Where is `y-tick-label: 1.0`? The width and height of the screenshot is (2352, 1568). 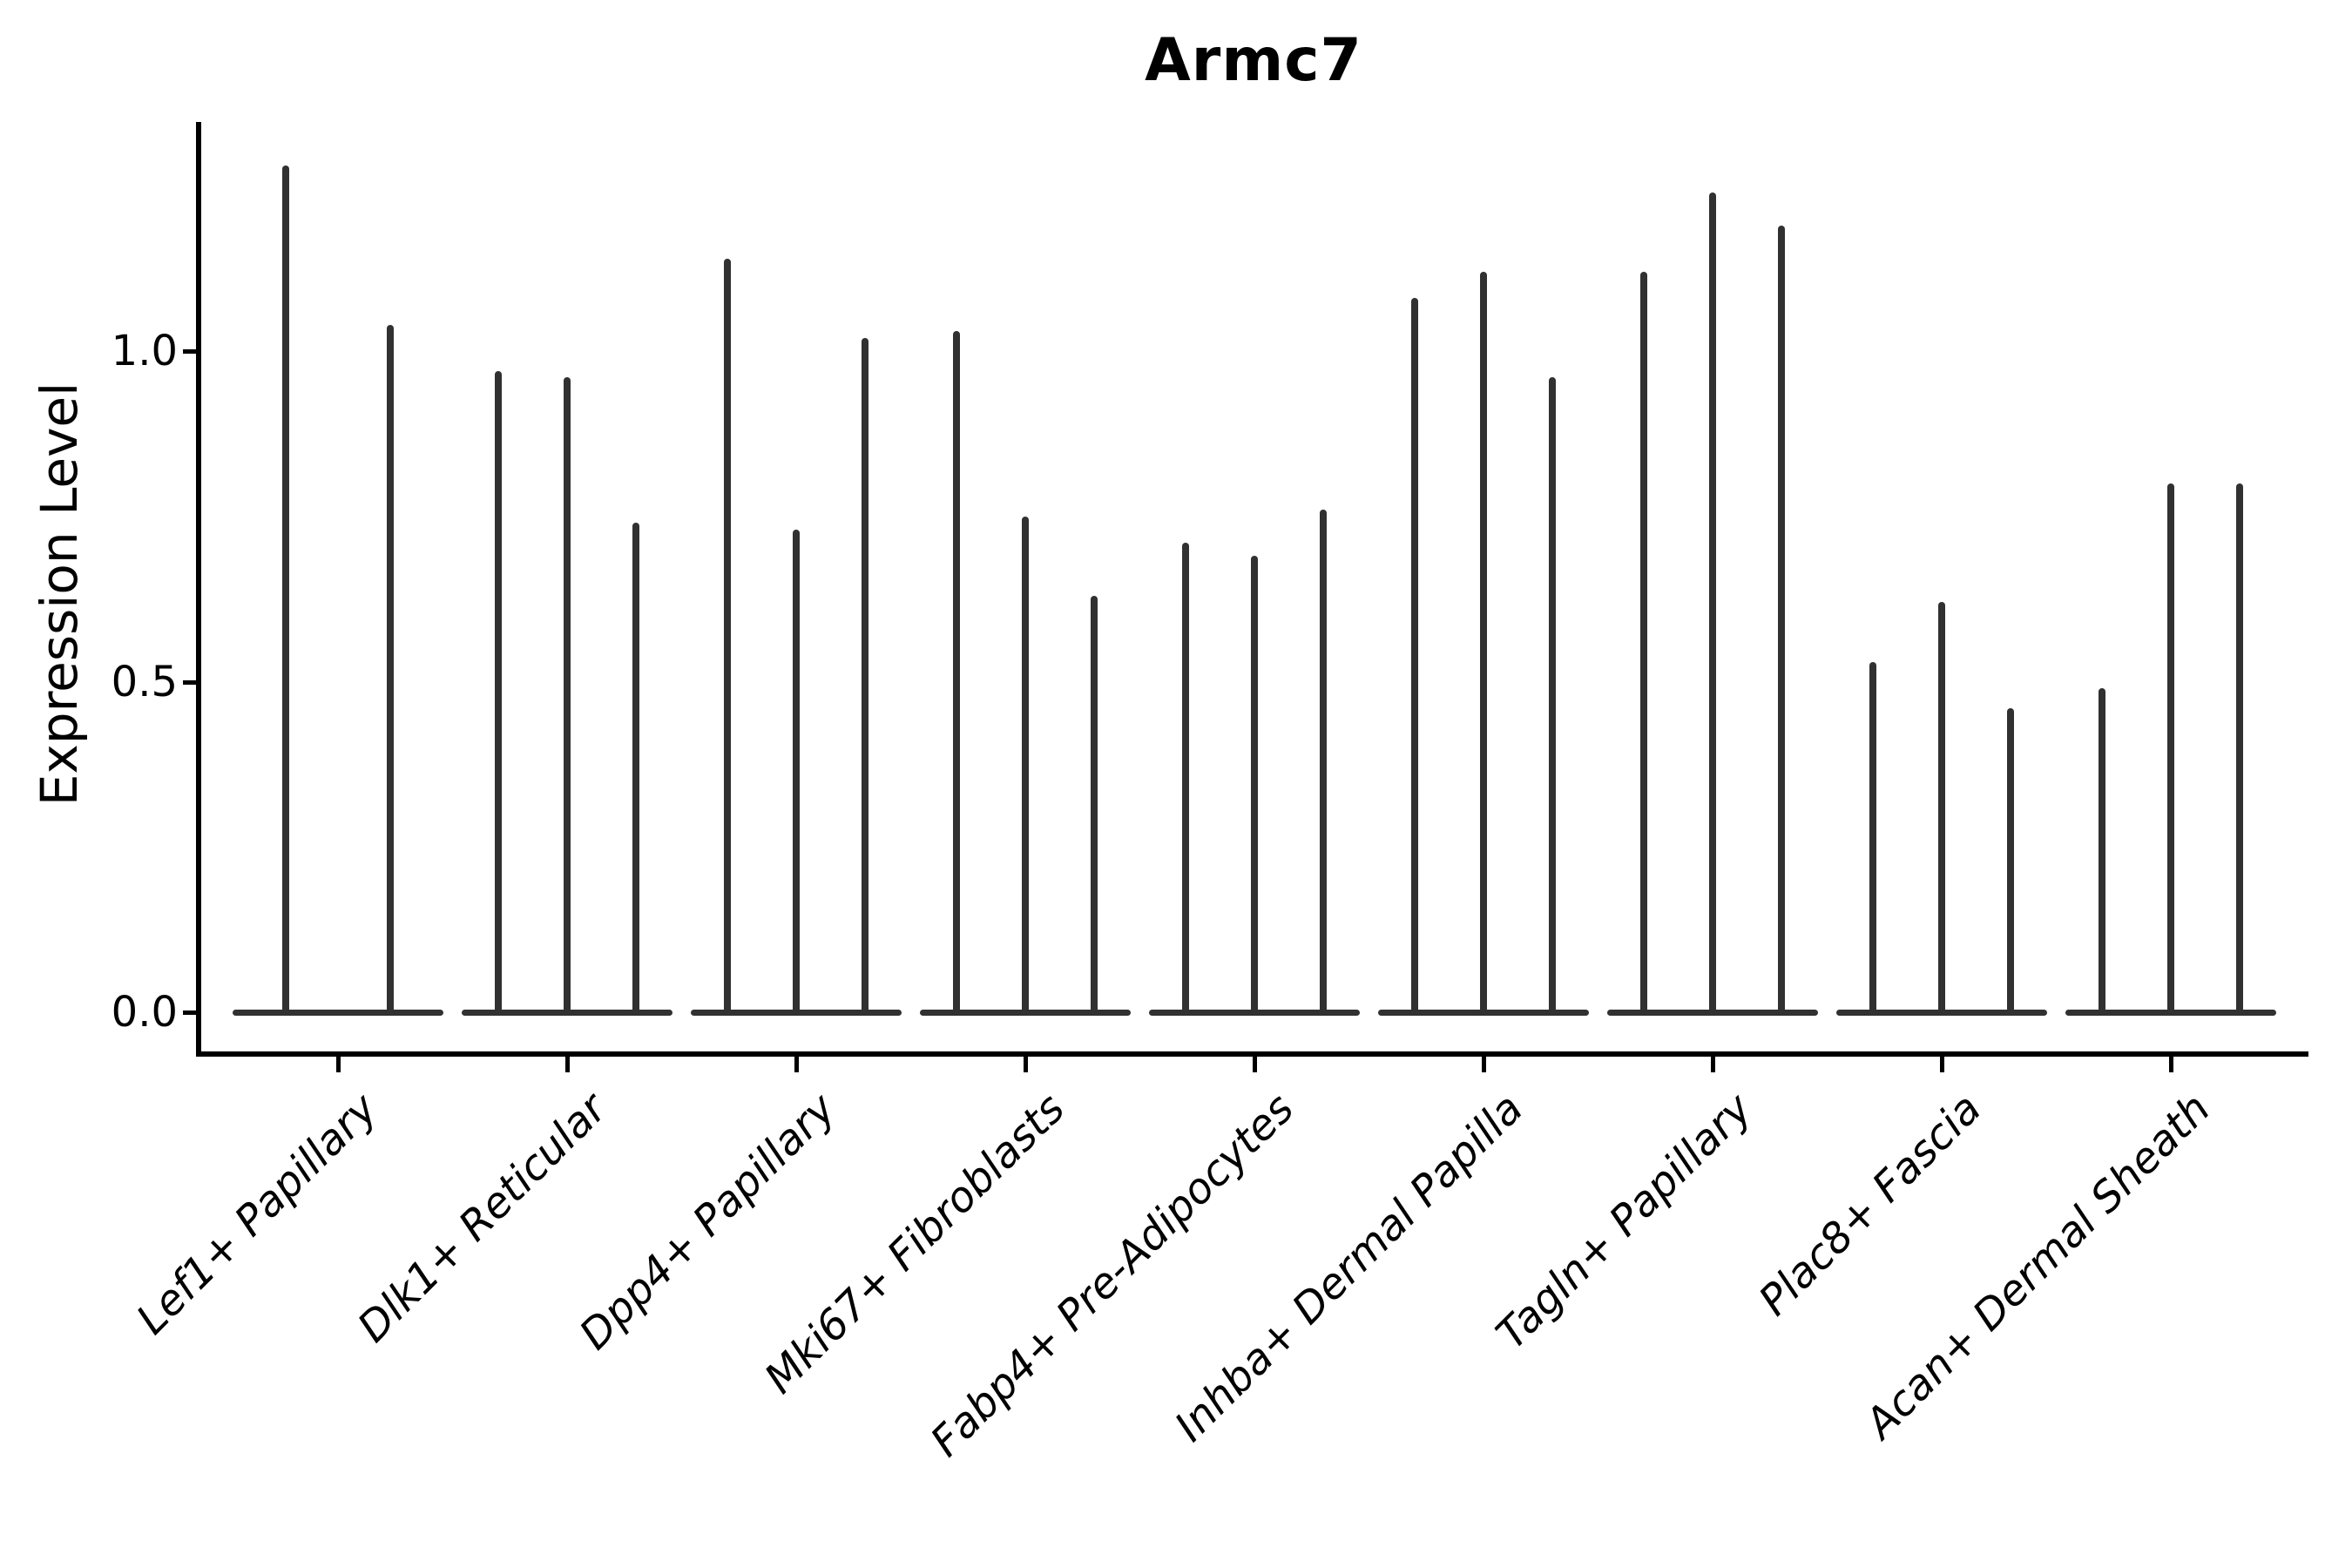
y-tick-label: 1.0 is located at coordinates (145, 351).